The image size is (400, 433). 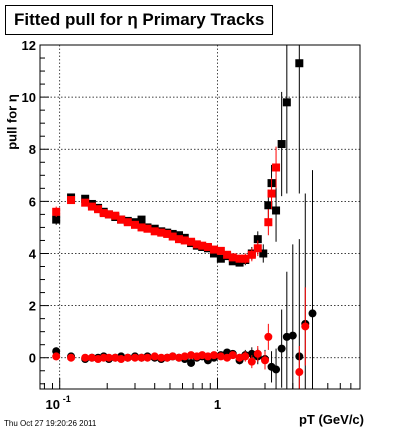 What do you see at coordinates (50, 423) in the screenshot?
I see `timestamp-footer: Thu Oct 27 19:20:26 2011` at bounding box center [50, 423].